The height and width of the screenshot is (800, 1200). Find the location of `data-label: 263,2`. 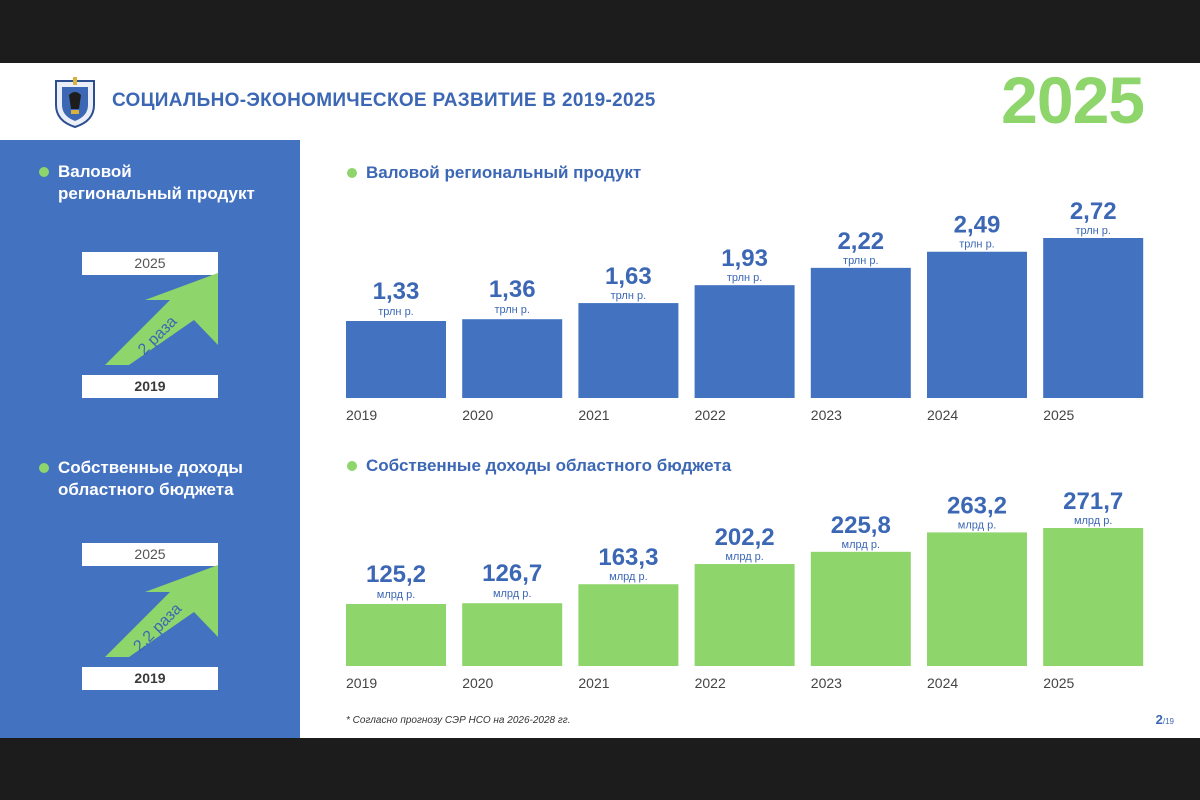

data-label: 263,2 is located at coordinates (977, 505).